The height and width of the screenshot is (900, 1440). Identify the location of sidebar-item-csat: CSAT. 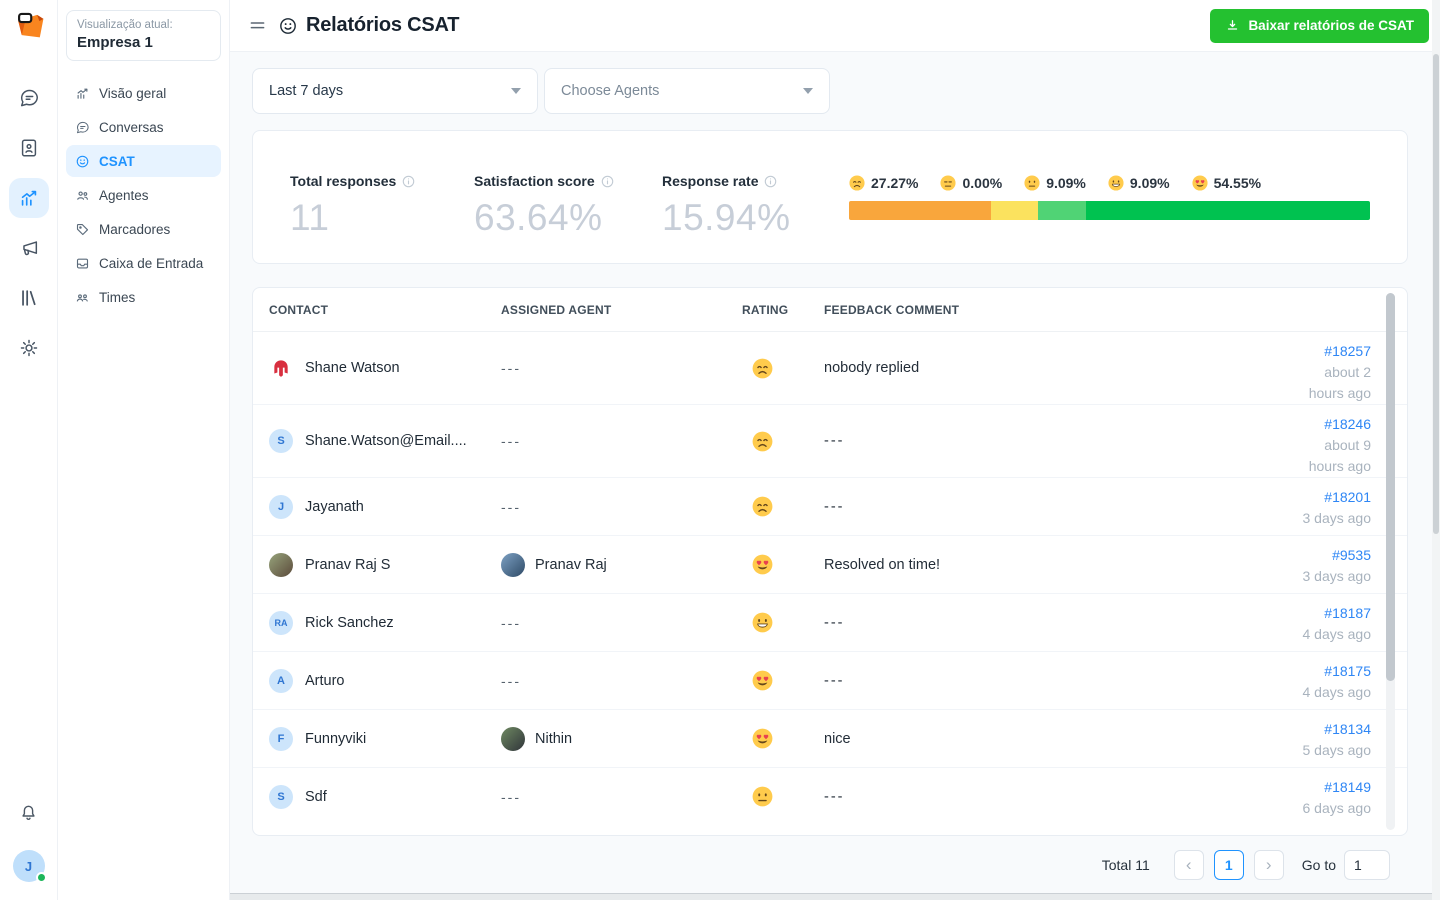
(143, 161).